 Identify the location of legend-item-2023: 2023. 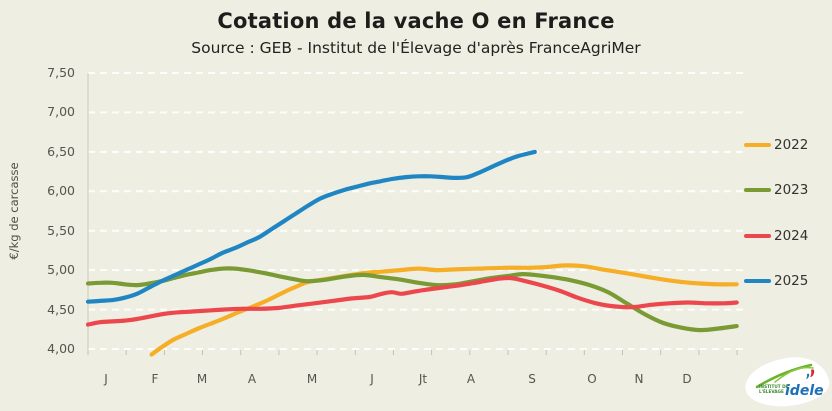
(776, 190).